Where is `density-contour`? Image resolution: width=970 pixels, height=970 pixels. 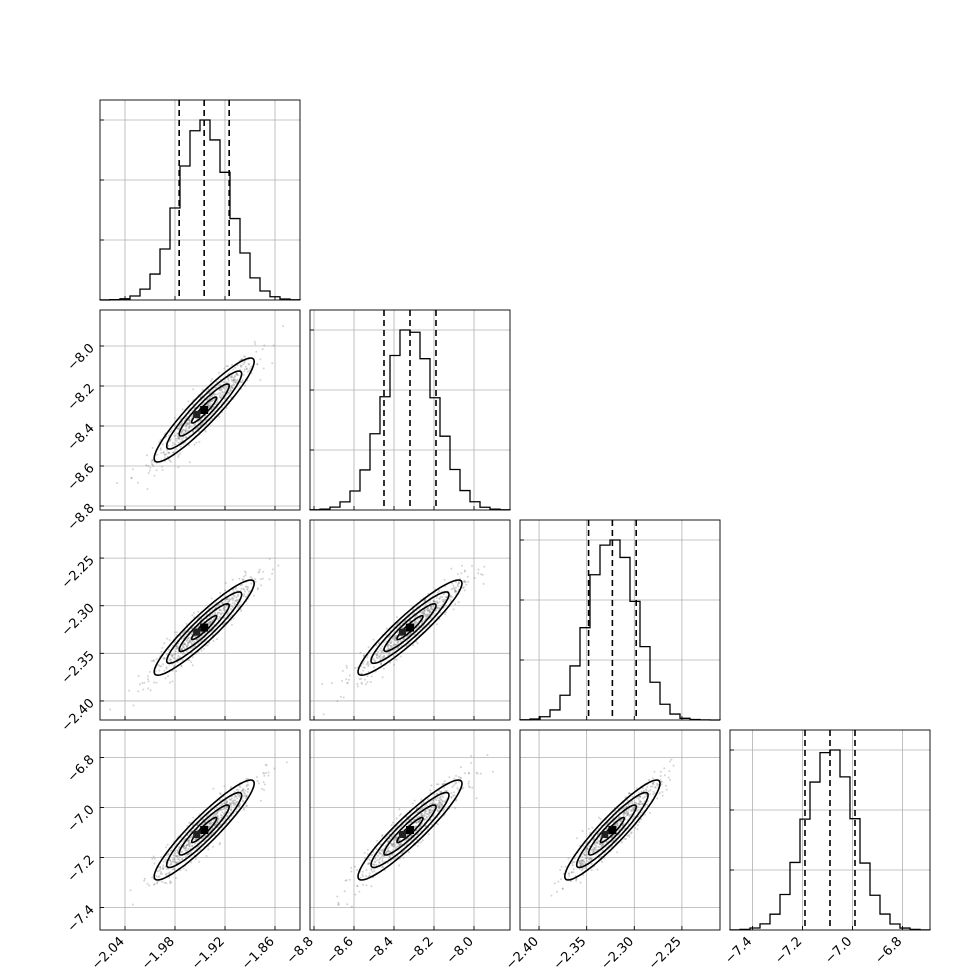 density-contour is located at coordinates (204, 627).